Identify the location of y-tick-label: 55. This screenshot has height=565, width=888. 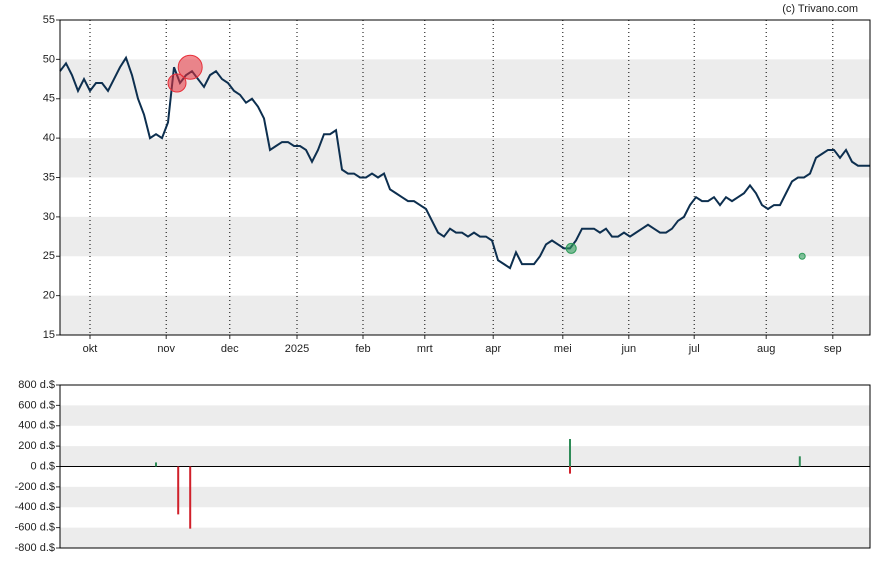
(49, 20).